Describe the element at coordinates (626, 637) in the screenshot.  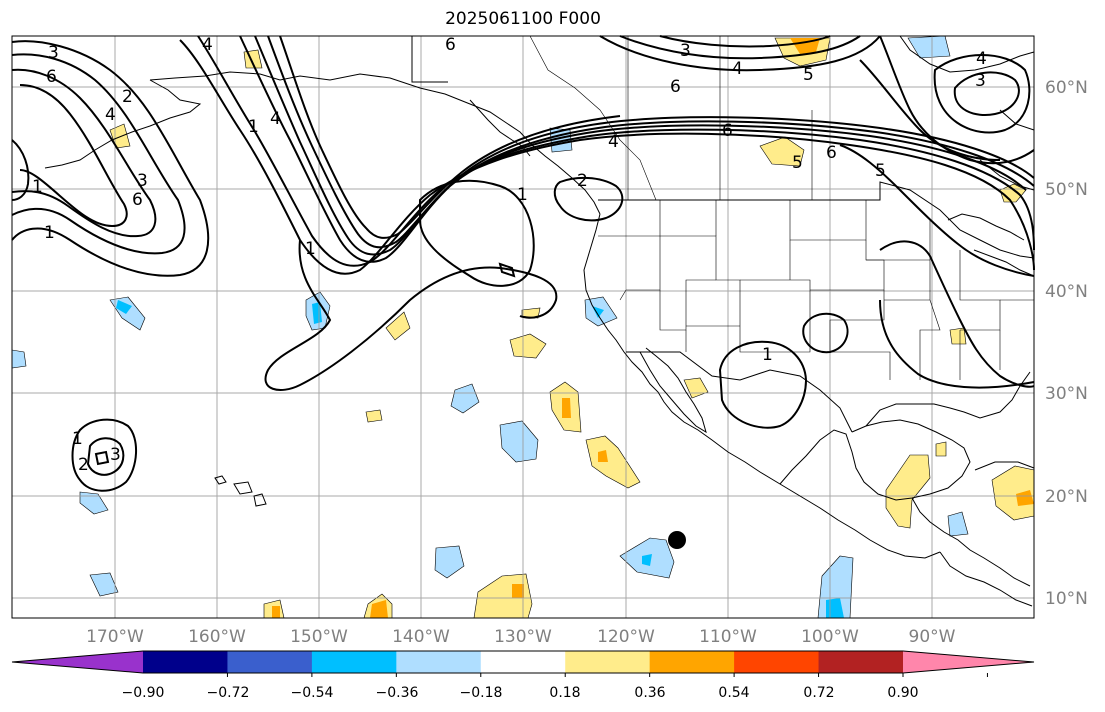
I see `lon-label: 120°W` at that location.